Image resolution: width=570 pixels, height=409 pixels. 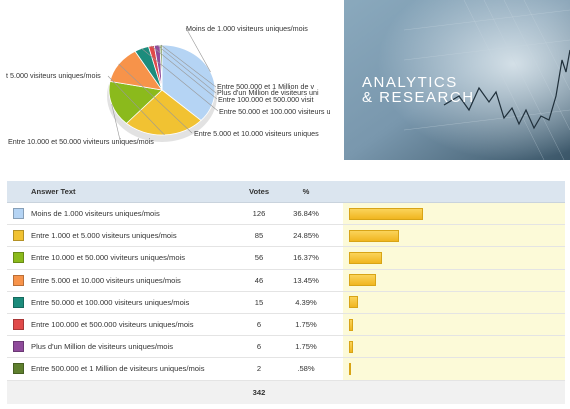 I want to click on pie-label-50000-100000: Entre 50.000 et 100.000 visiteurs u, so click(x=274, y=111).